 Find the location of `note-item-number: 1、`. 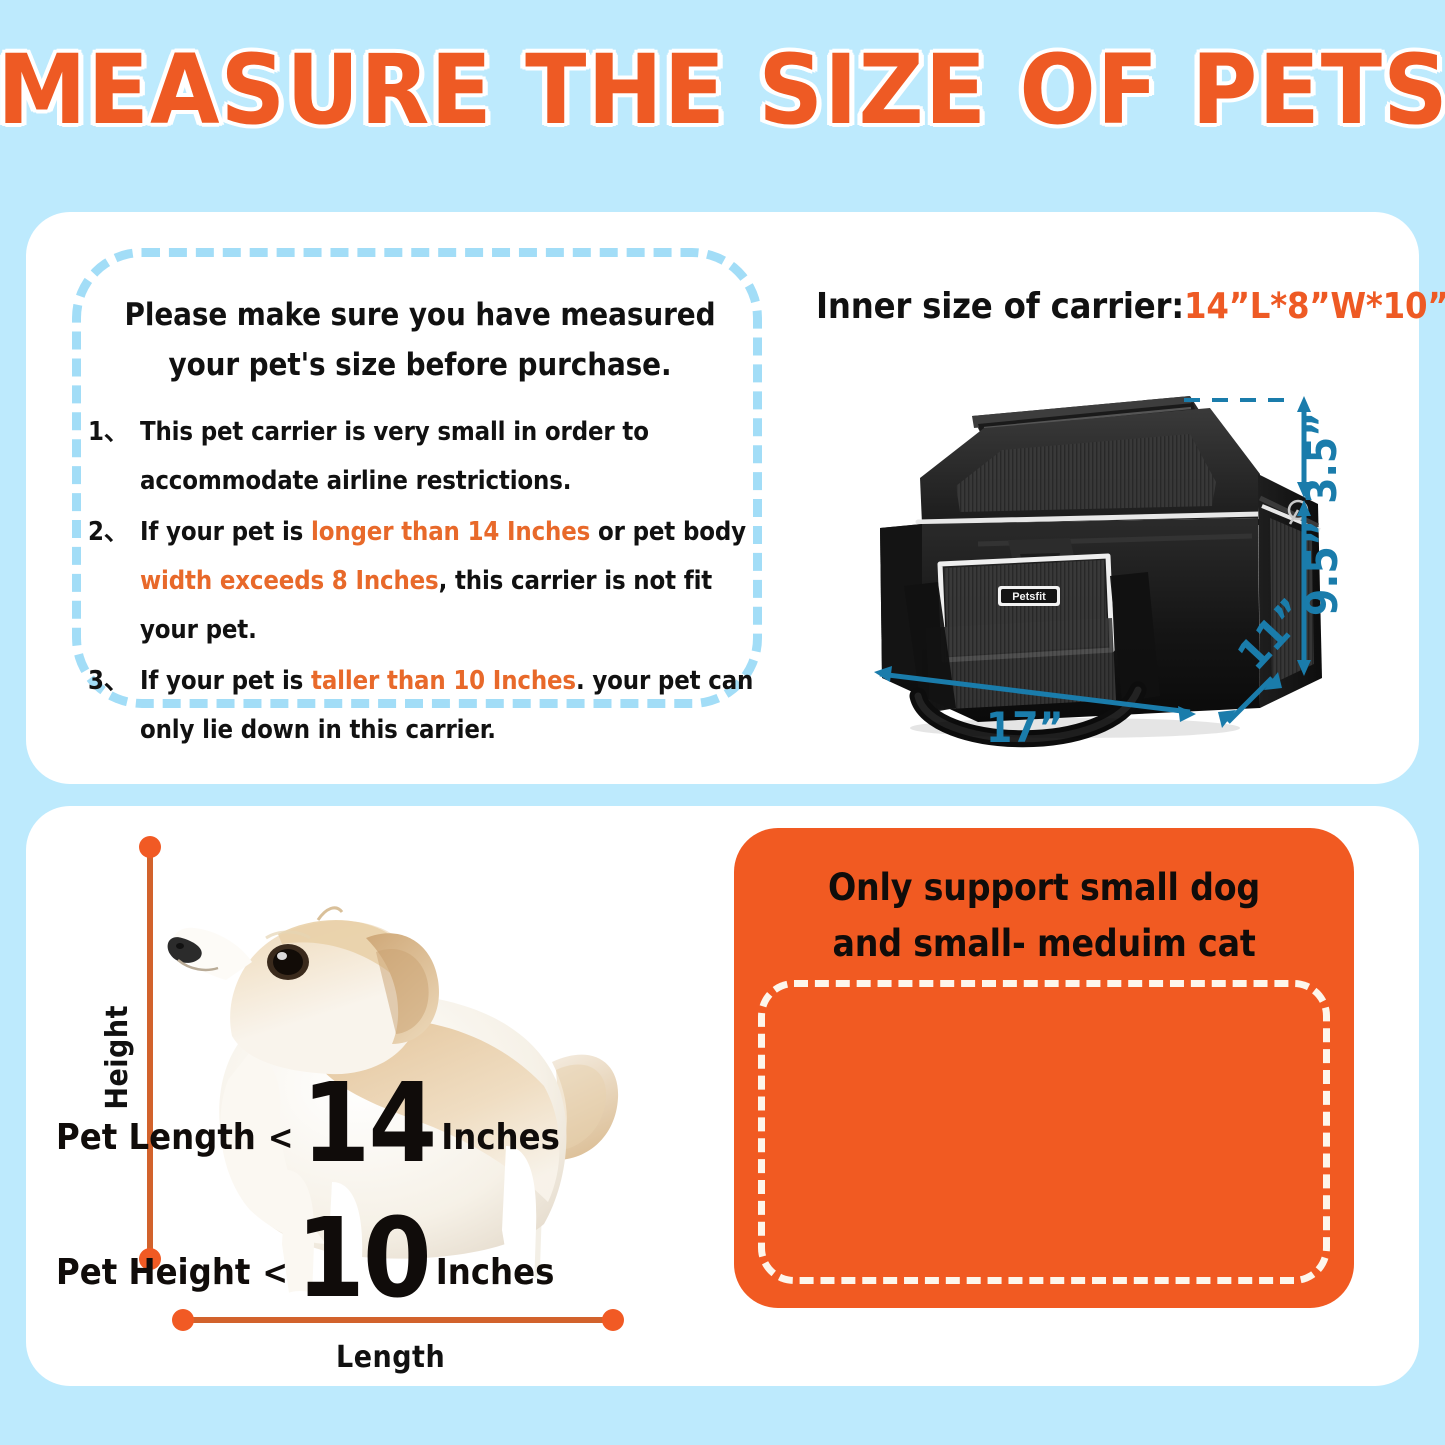

note-item-number: 1、 is located at coordinates (109, 432).